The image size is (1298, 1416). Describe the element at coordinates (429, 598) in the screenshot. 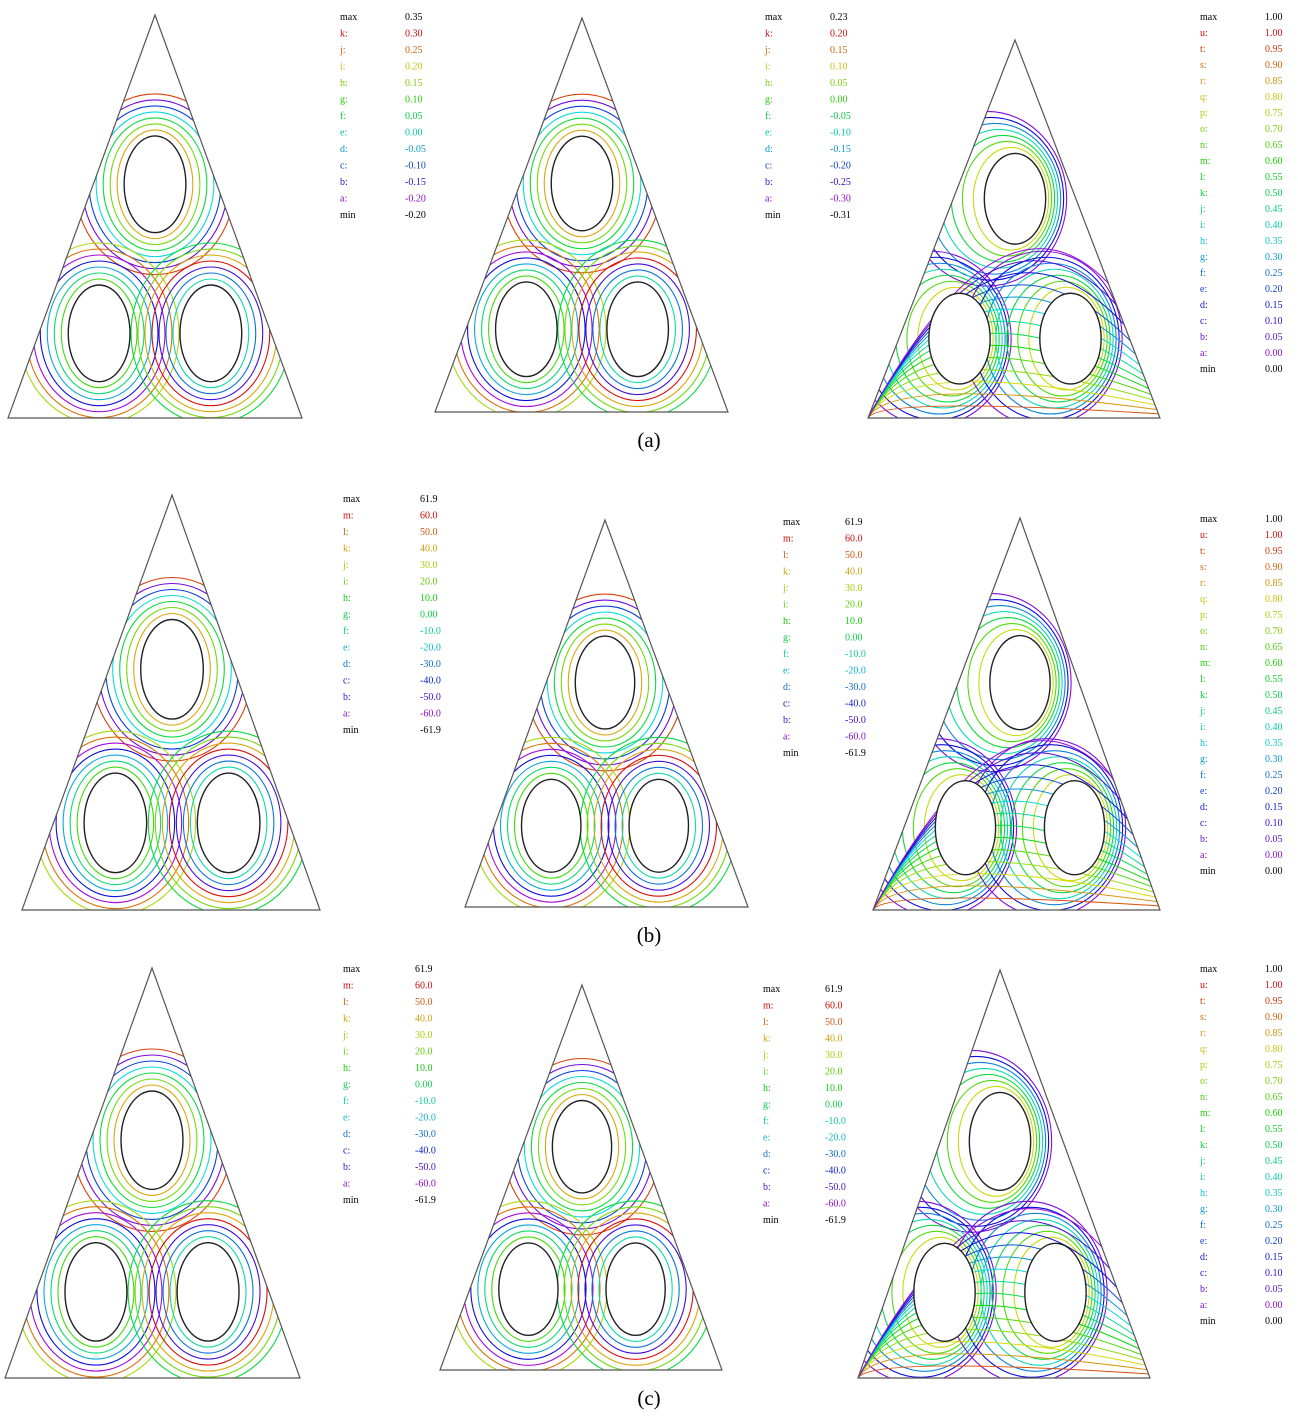

I see `legend-value: 10.0` at that location.